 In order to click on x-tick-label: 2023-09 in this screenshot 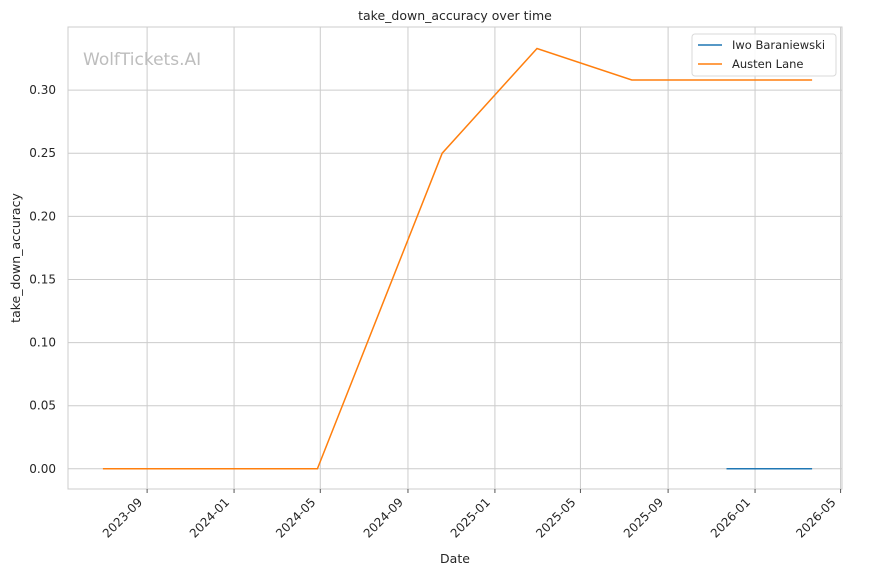, I will do `click(122, 517)`.